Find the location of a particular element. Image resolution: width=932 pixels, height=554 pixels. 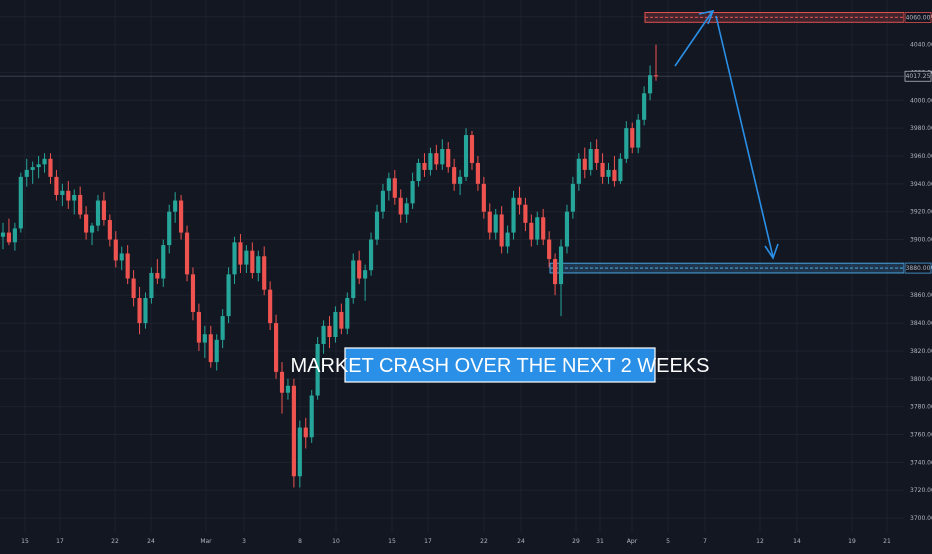

price-tick-label: 4000.00 is located at coordinates (921, 100).